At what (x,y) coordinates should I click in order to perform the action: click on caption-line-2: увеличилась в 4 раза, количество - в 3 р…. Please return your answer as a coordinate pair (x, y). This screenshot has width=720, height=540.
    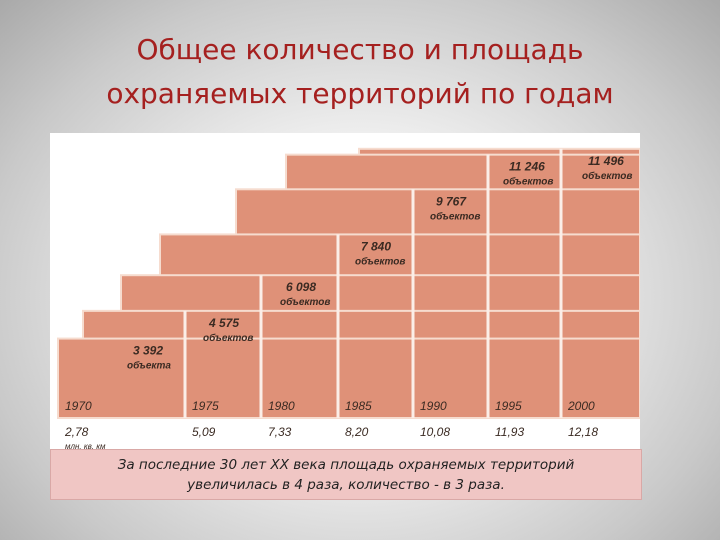
    Looking at the image, I should click on (346, 485).